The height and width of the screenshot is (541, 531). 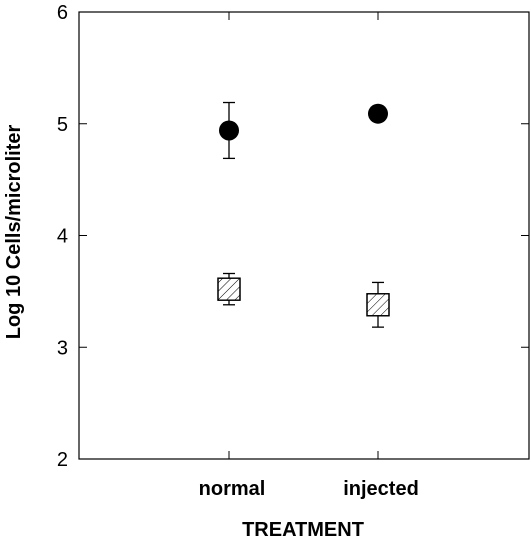 I want to click on y-tick-label: 3, so click(x=62, y=348).